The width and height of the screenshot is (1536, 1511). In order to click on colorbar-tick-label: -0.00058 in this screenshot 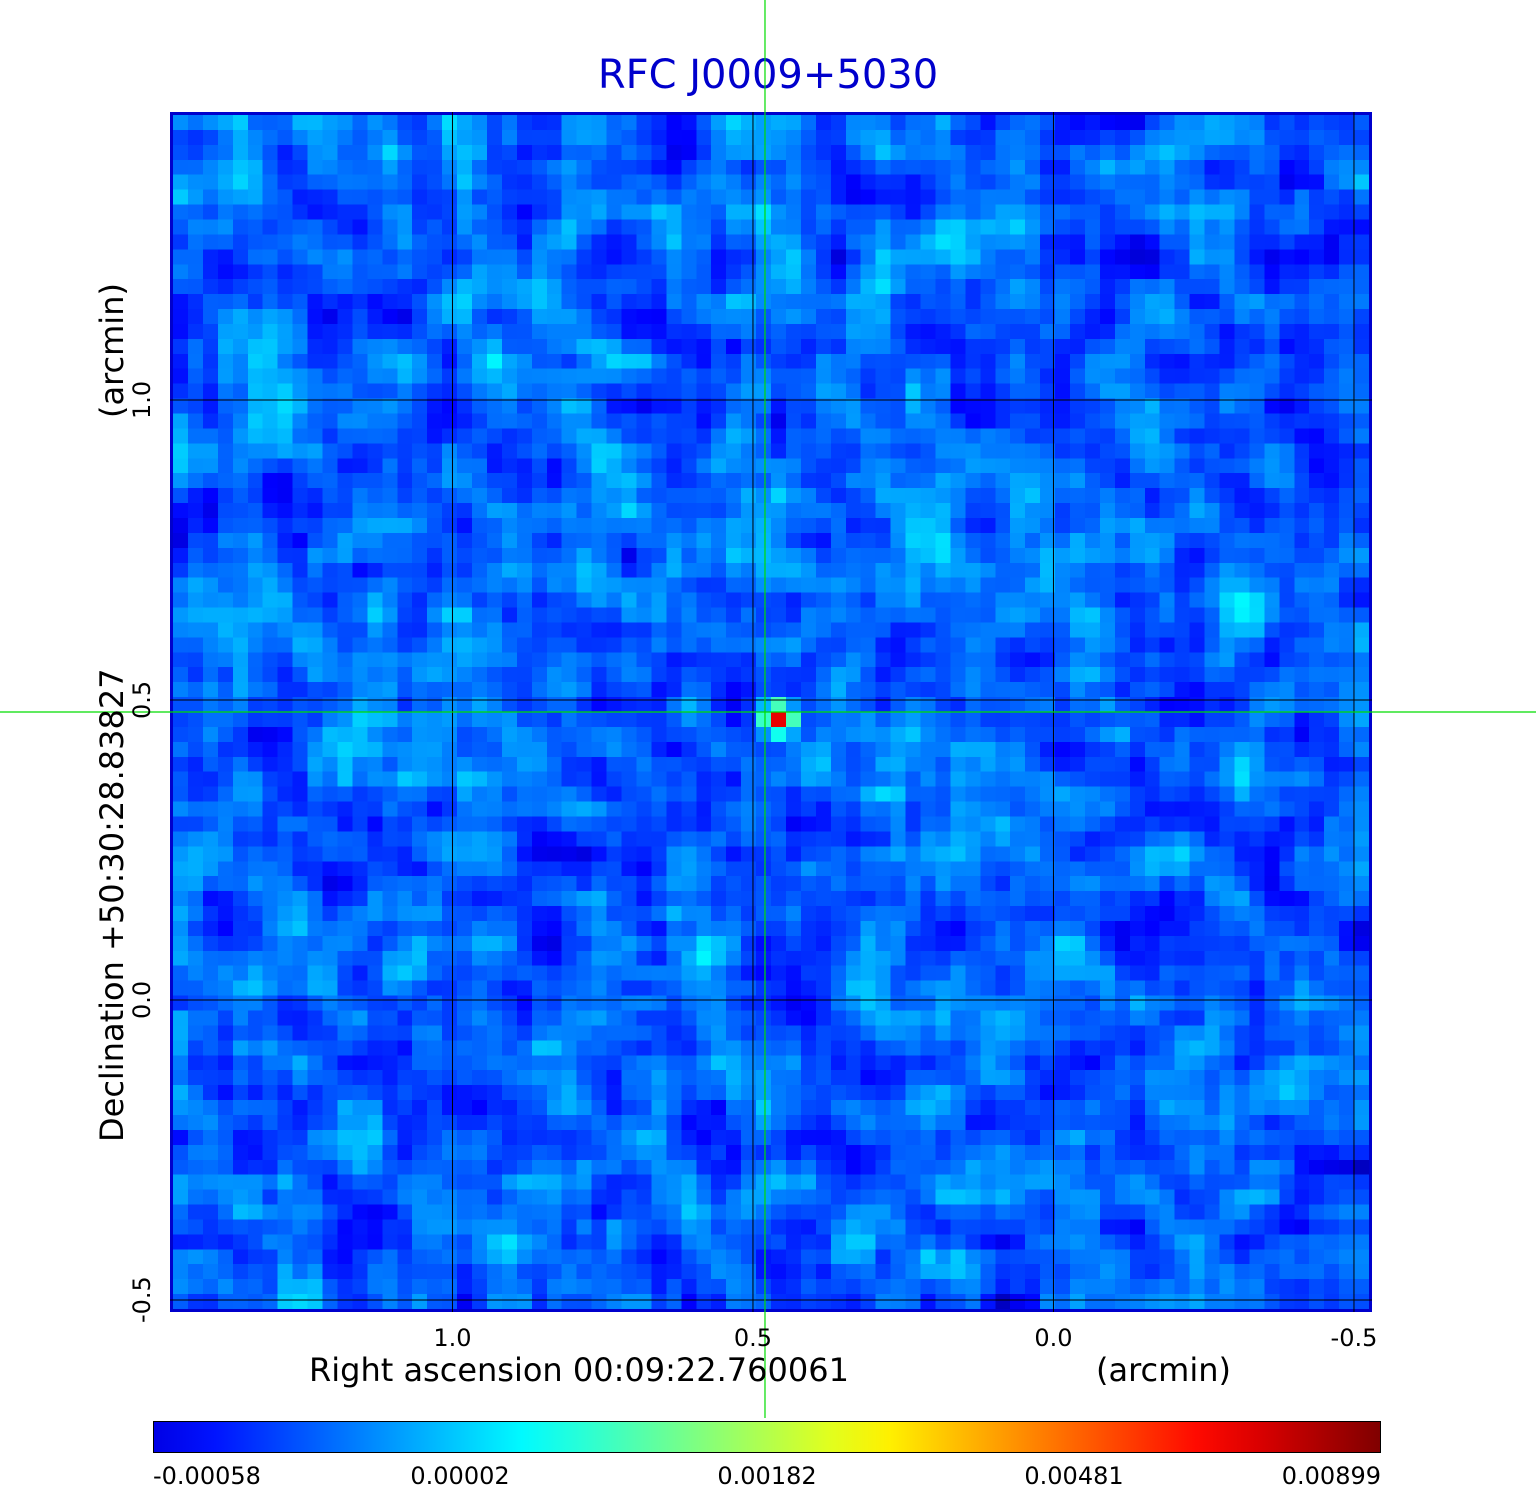, I will do `click(207, 1476)`.